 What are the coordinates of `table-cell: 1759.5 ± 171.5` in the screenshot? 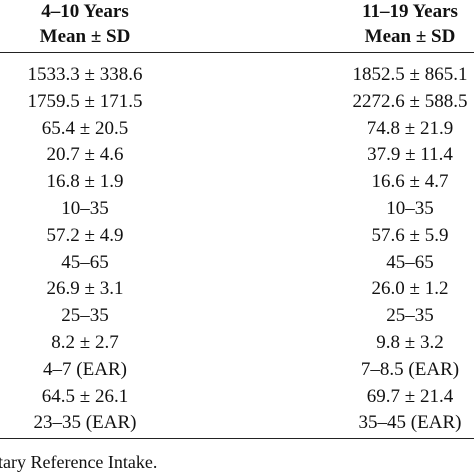 It's located at (85, 101).